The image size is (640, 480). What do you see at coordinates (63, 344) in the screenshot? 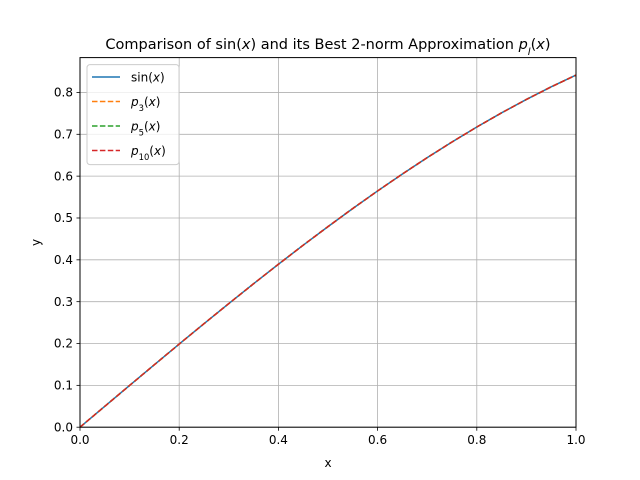
I see `y-tick-label-2: 0.2` at bounding box center [63, 344].